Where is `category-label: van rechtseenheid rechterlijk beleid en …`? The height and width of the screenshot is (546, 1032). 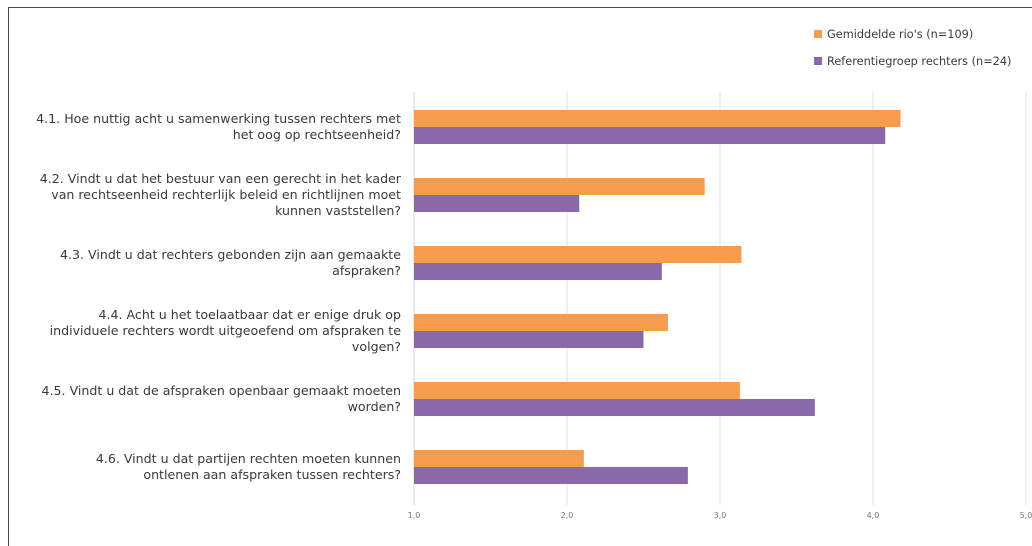
category-label: van rechtseenheid rechterlijk beleid en … is located at coordinates (226, 194).